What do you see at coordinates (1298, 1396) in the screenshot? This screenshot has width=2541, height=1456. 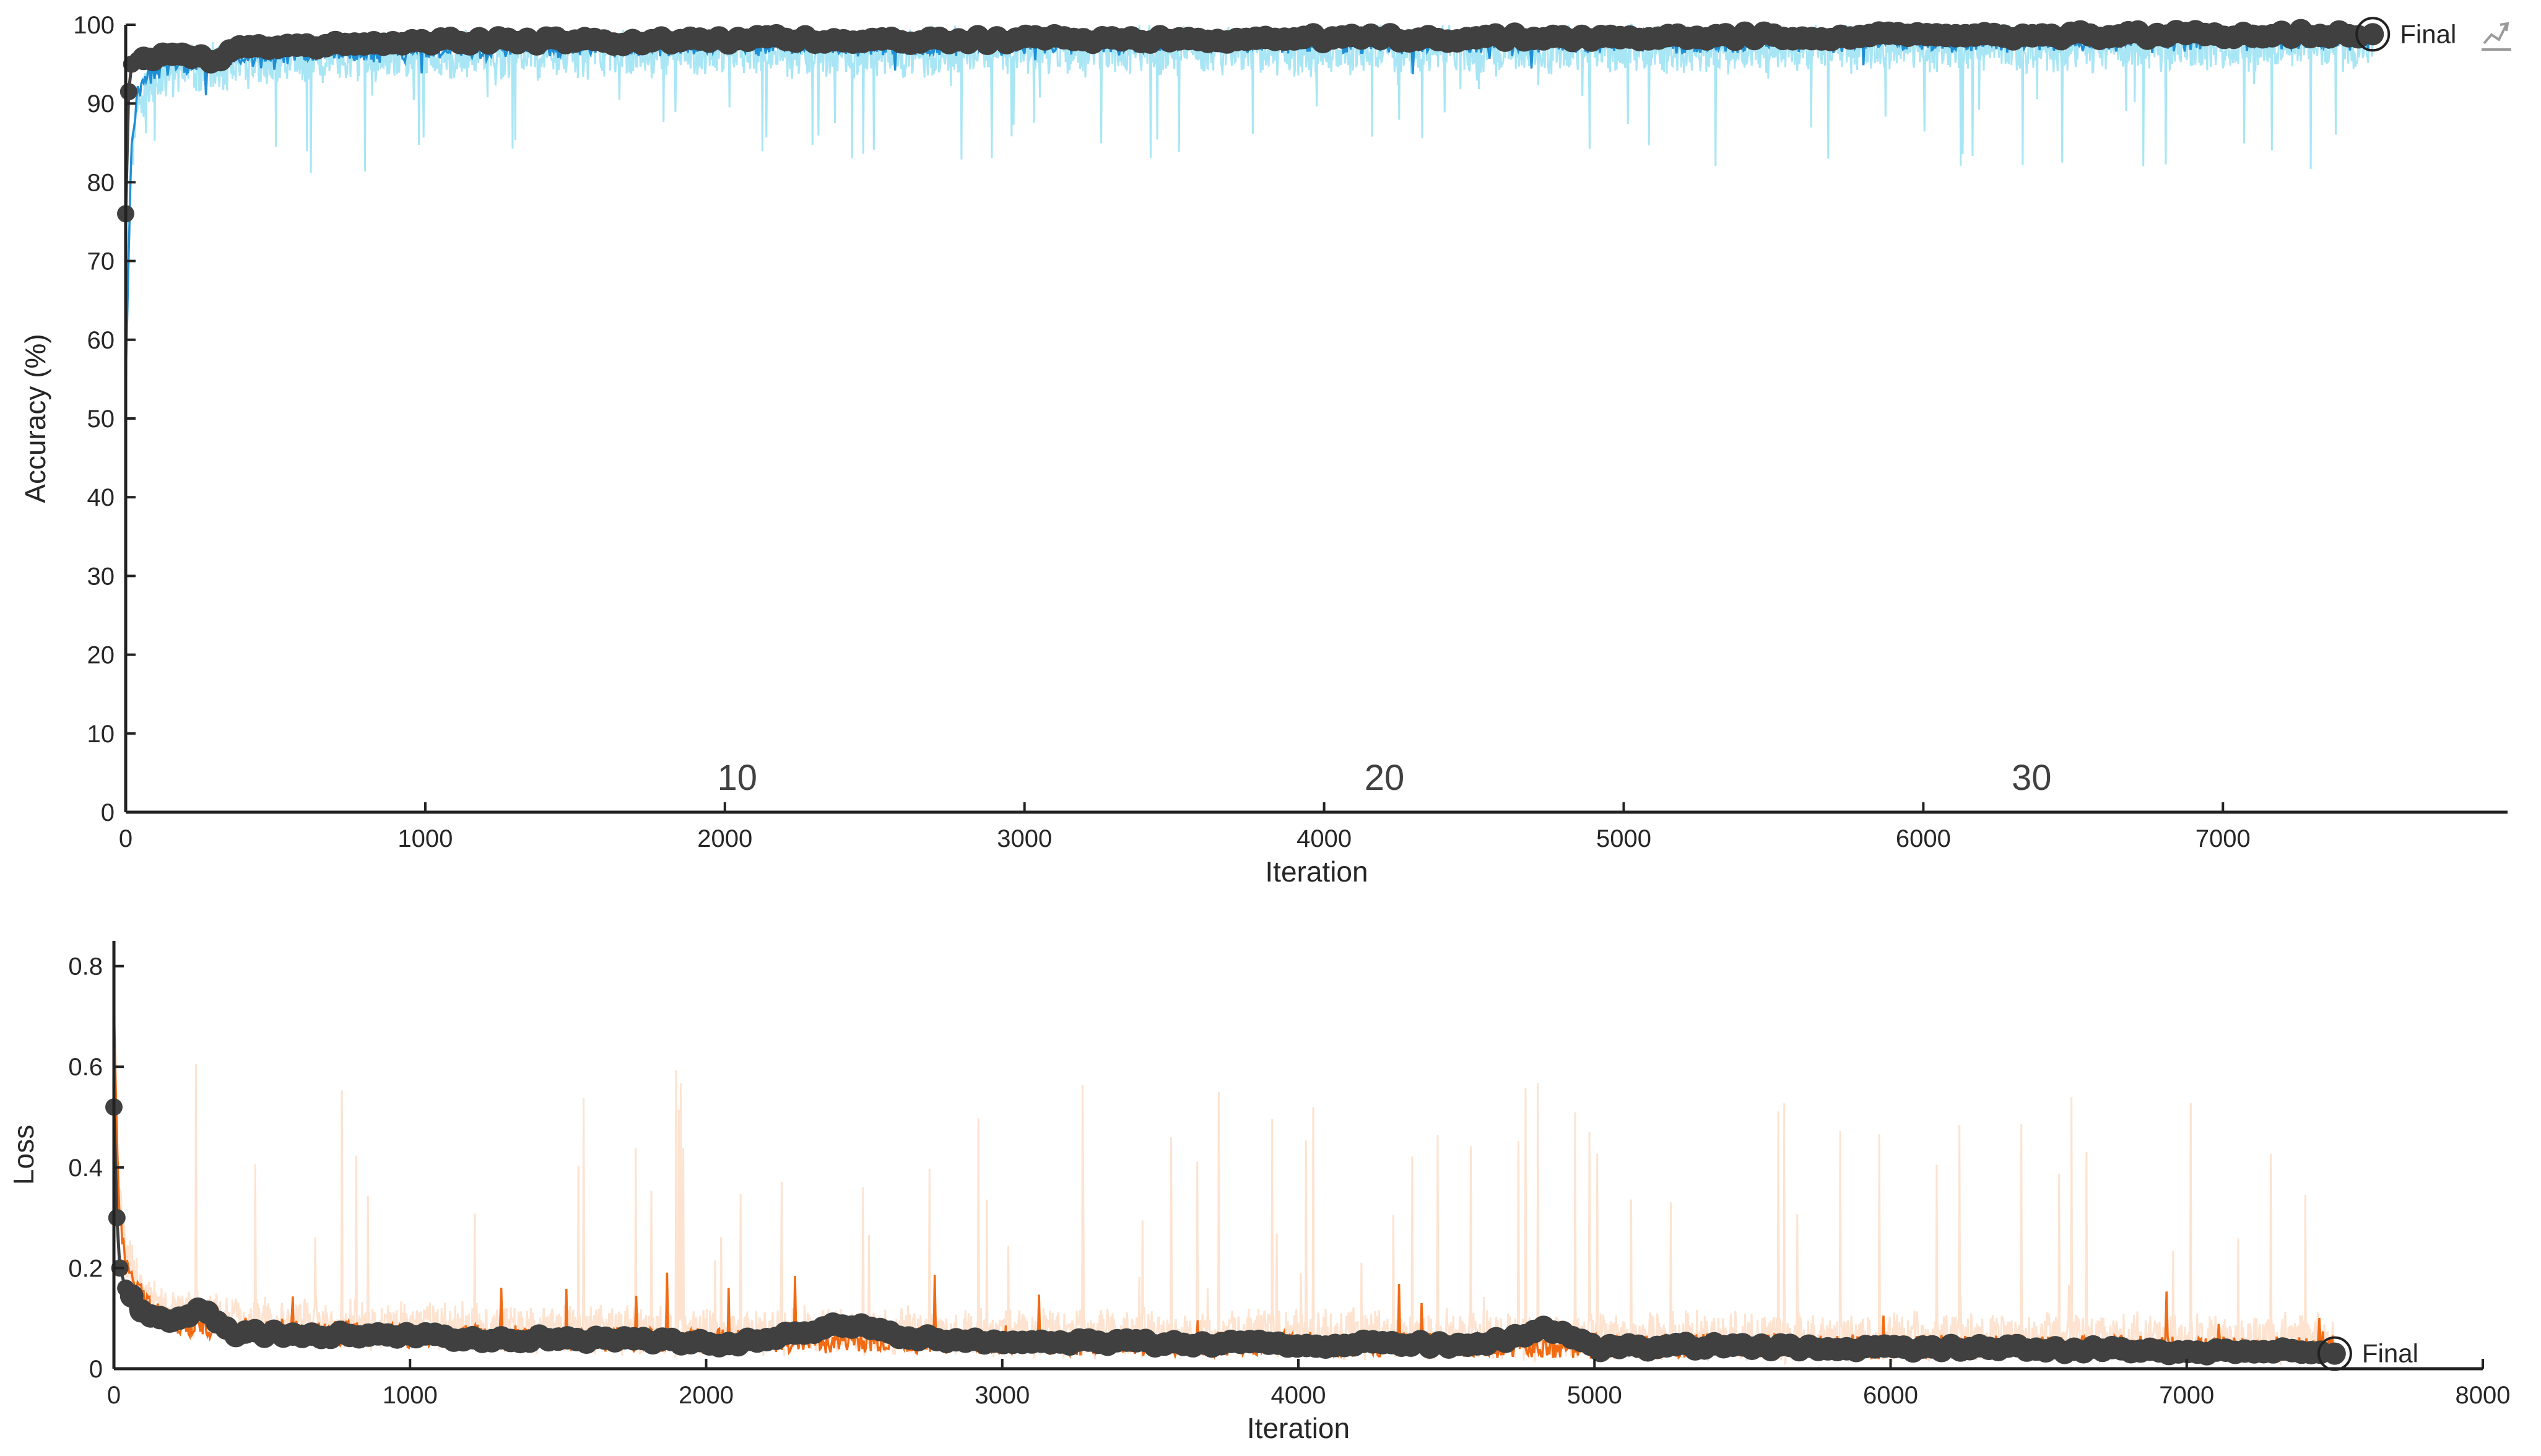 I see `loss-x-tick-label: 4000` at bounding box center [1298, 1396].